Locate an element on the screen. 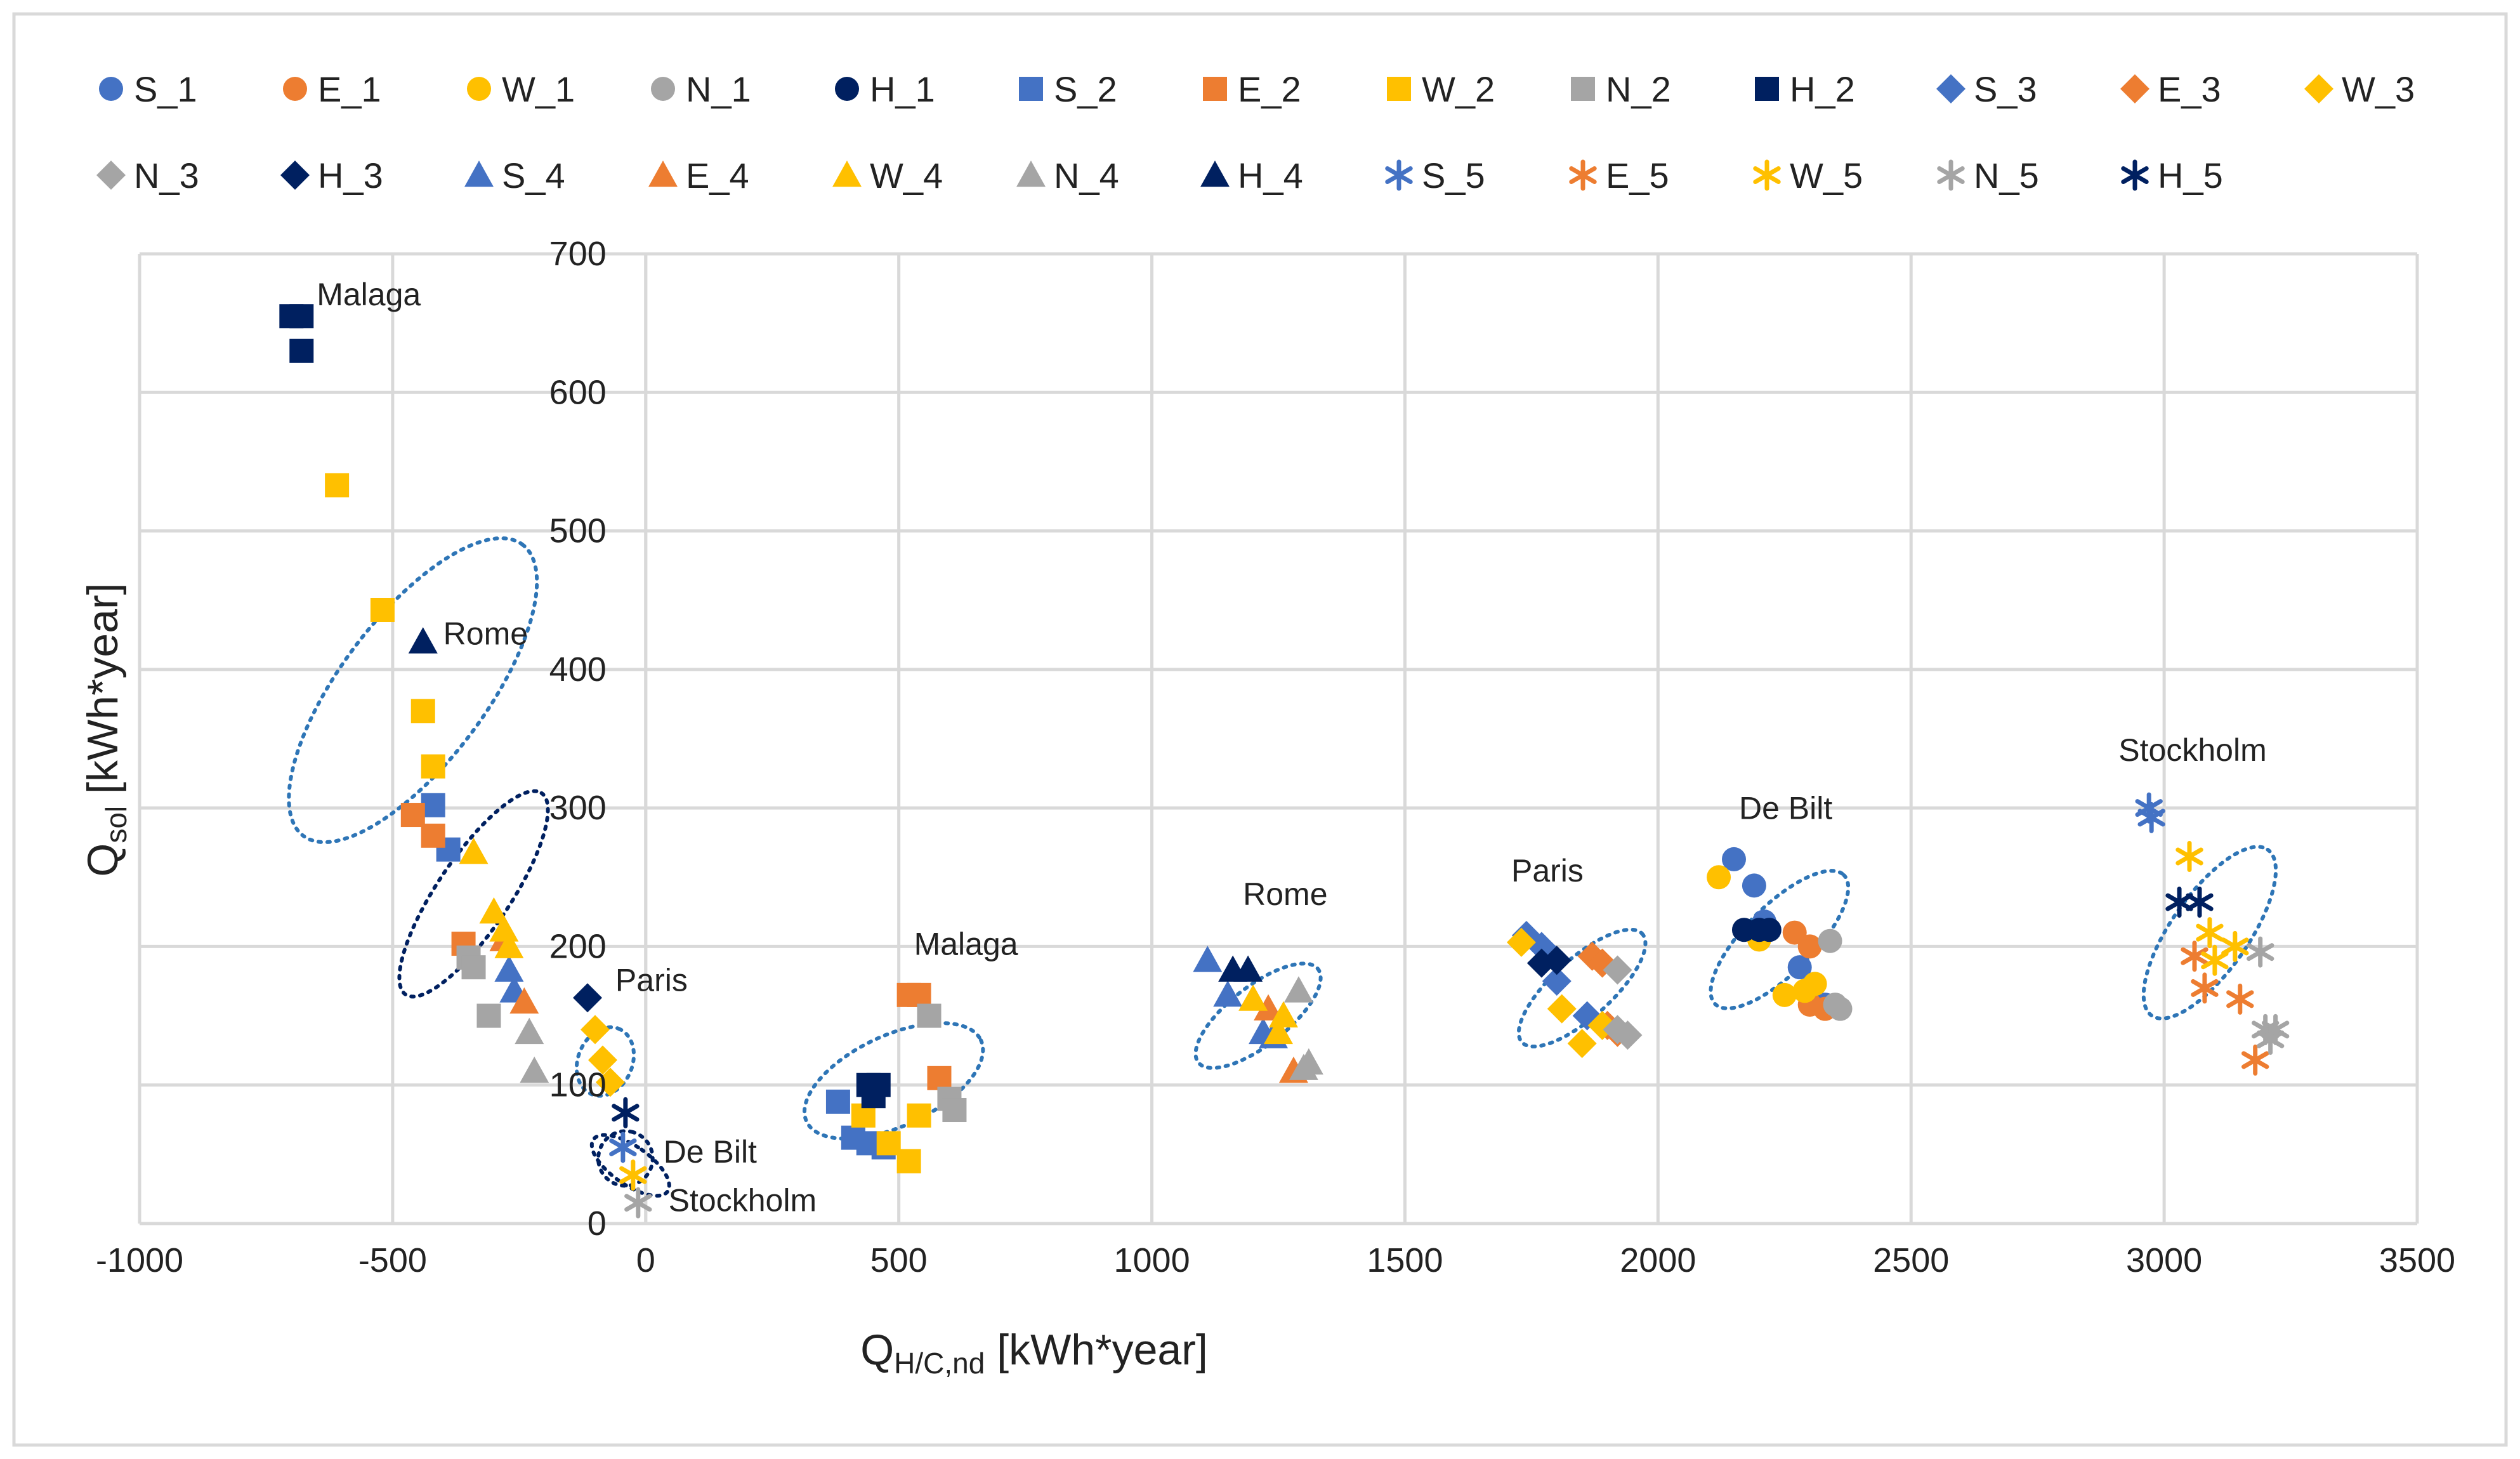 The width and height of the screenshot is (2520, 1459). y-axis-title-main: Q is located at coordinates (103, 860).